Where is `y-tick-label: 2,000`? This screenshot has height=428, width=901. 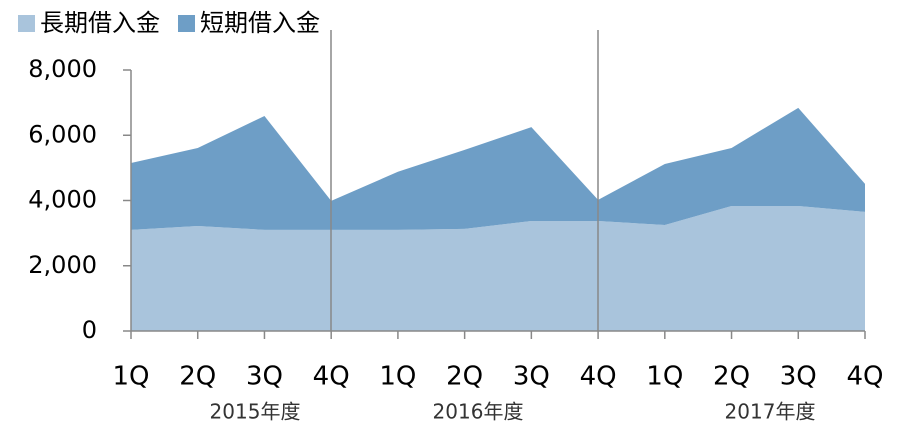
y-tick-label: 2,000 is located at coordinates (62, 265).